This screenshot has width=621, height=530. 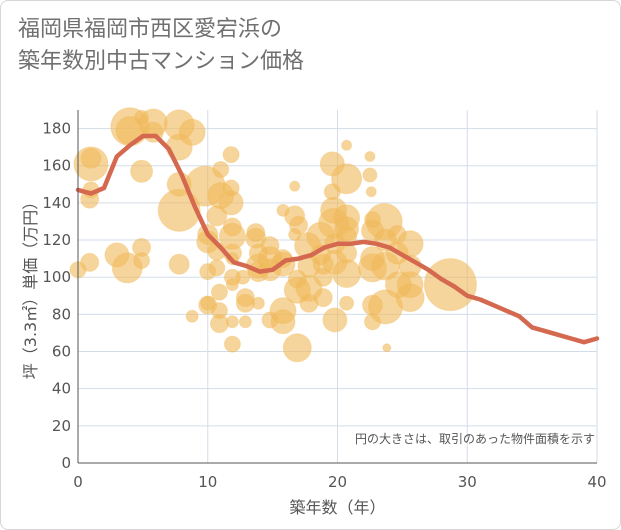 I want to click on title-line-2: 築年数別中古マンション価格, so click(x=161, y=61).